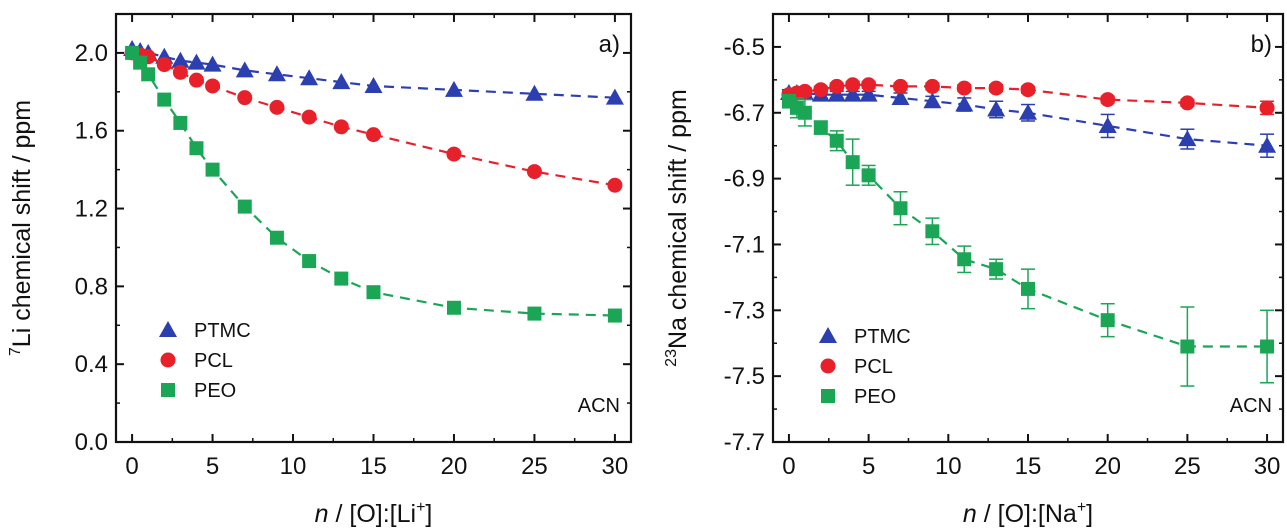 Image resolution: width=1287 pixels, height=531 pixels. What do you see at coordinates (91, 53) in the screenshot?
I see `y-tick-label: 2.0` at bounding box center [91, 53].